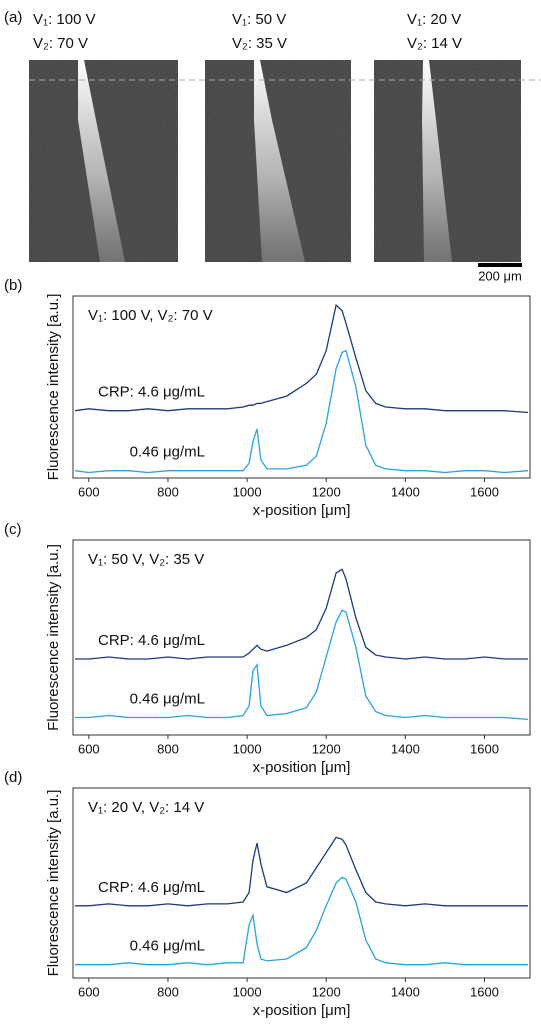 The height and width of the screenshot is (1032, 541). What do you see at coordinates (13, 529) in the screenshot?
I see `panel-label: (c)` at bounding box center [13, 529].